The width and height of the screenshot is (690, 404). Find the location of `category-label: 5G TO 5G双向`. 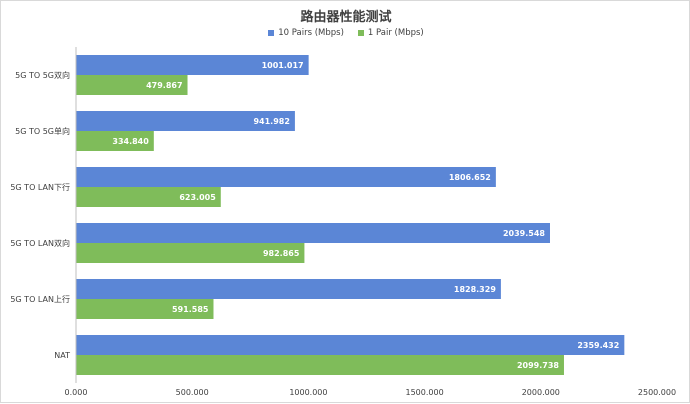

category-label: 5G TO 5G双向 is located at coordinates (42, 75).